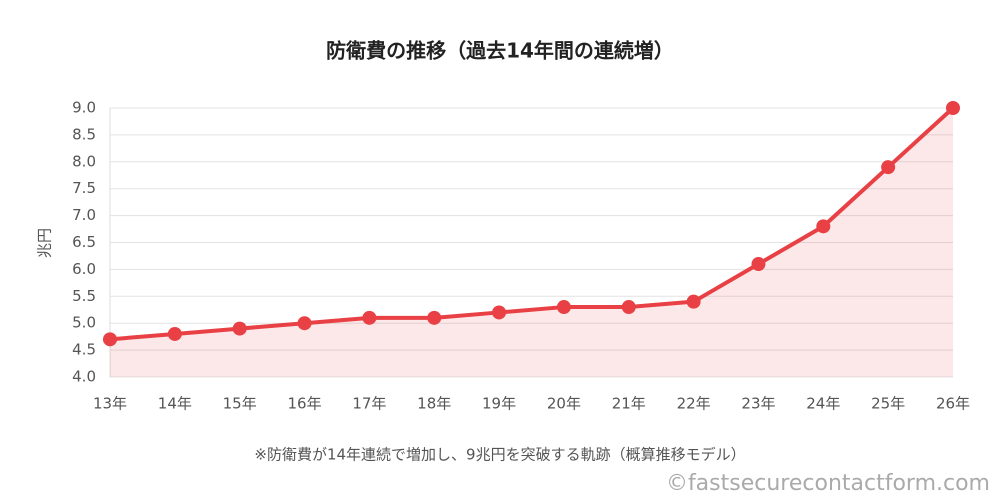 The height and width of the screenshot is (497, 1004). I want to click on y-tick-label: 5.0, so click(84, 323).